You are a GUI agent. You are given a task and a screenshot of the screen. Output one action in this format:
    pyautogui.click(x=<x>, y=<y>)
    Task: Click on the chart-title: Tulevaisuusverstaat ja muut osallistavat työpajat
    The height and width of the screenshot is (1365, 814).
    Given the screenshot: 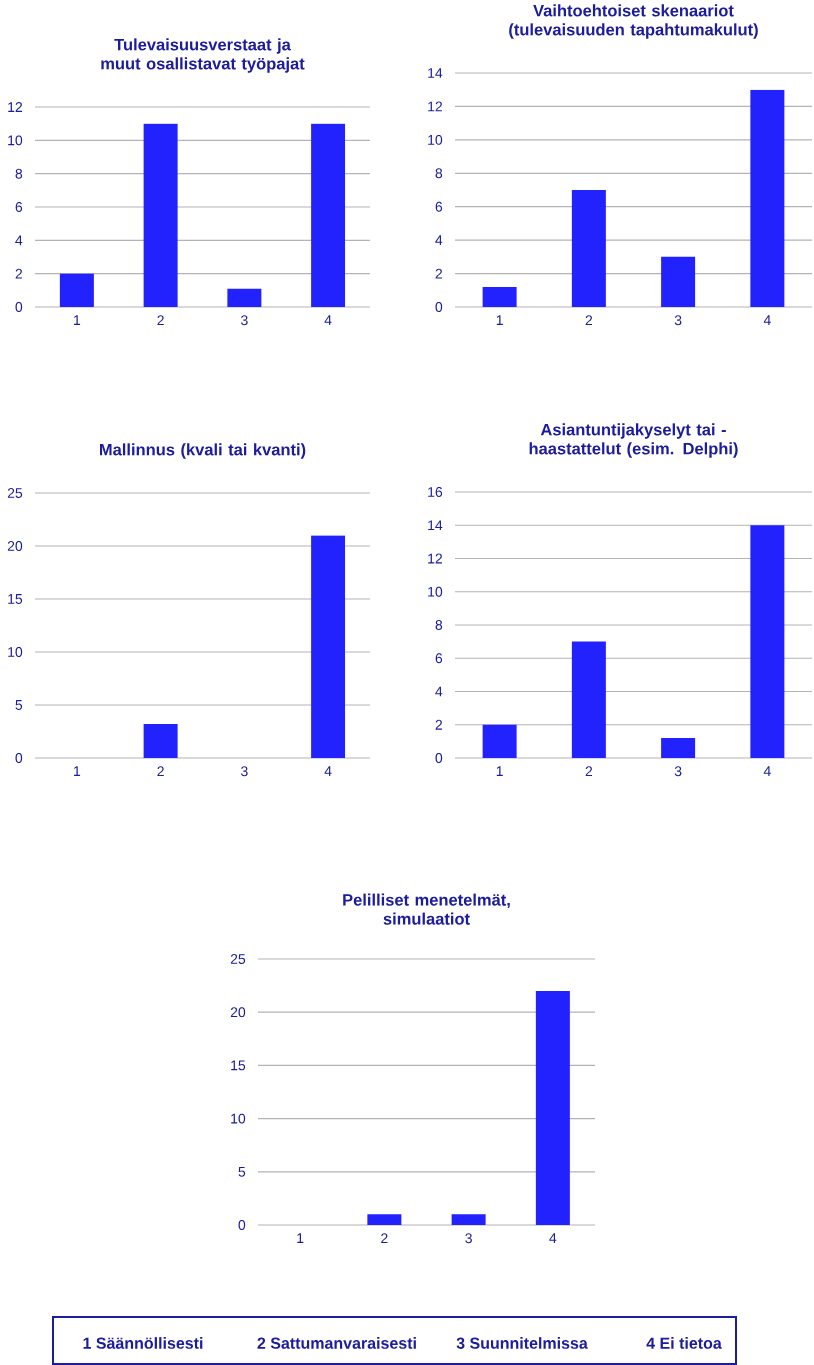 What is the action you would take?
    pyautogui.click(x=203, y=55)
    